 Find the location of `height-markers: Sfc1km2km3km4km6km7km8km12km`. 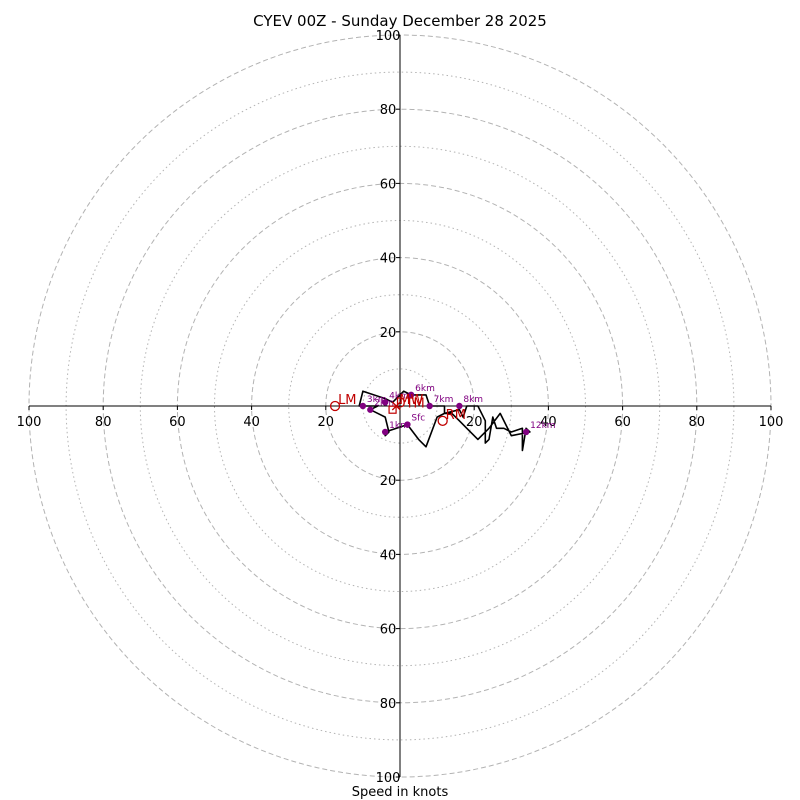

height-markers: Sfc1km2km3km4km6km7km8km12km is located at coordinates (457, 410).